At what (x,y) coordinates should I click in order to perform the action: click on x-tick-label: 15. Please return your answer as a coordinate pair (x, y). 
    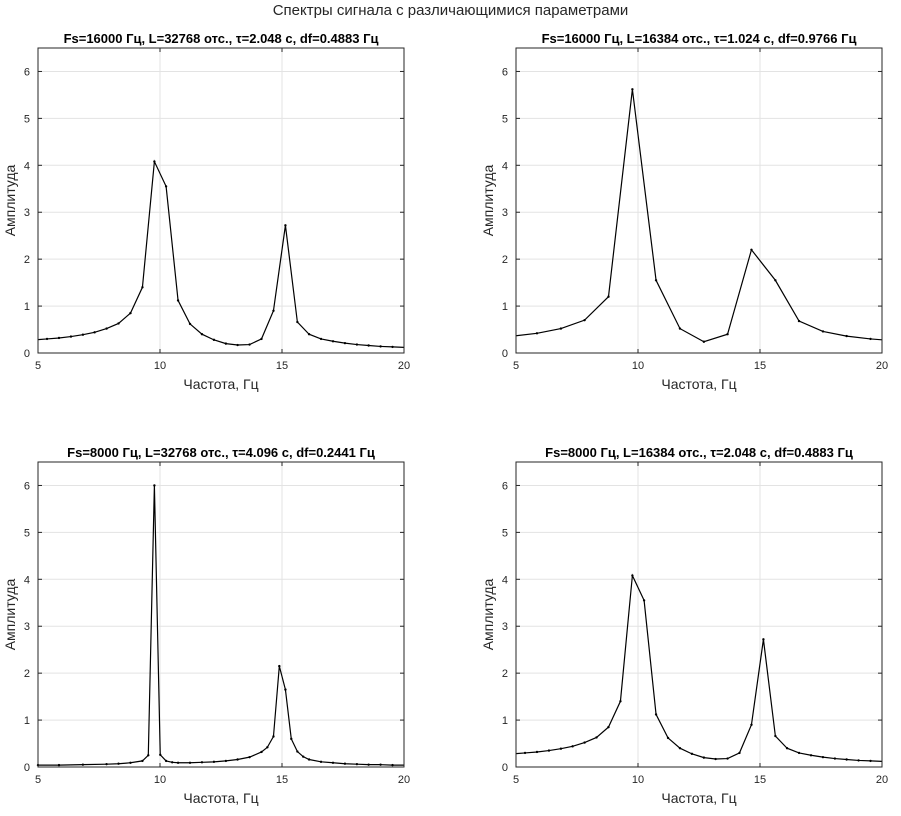
    Looking at the image, I should click on (760, 780).